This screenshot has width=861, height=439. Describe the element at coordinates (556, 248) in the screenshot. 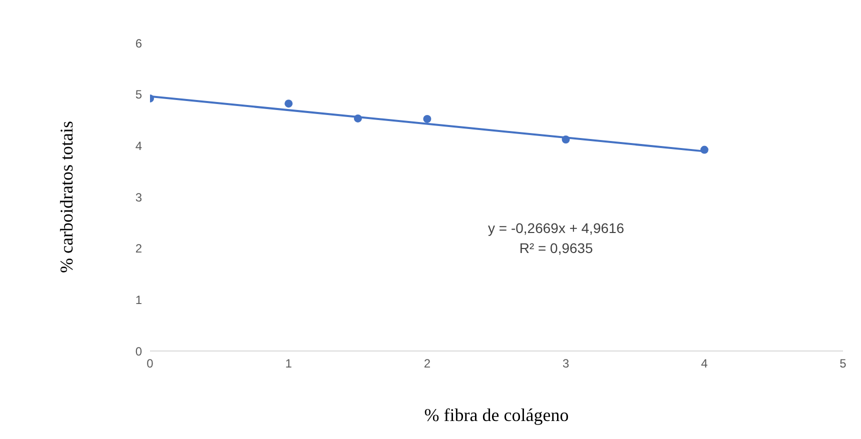

I see `annotation: R² = 0,9635` at that location.